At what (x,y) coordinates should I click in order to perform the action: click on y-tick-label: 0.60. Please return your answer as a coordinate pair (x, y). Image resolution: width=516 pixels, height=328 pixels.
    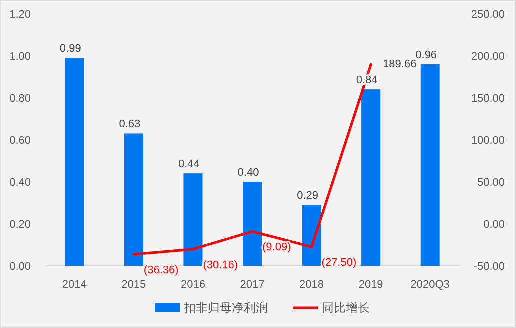
    Looking at the image, I should click on (20, 141).